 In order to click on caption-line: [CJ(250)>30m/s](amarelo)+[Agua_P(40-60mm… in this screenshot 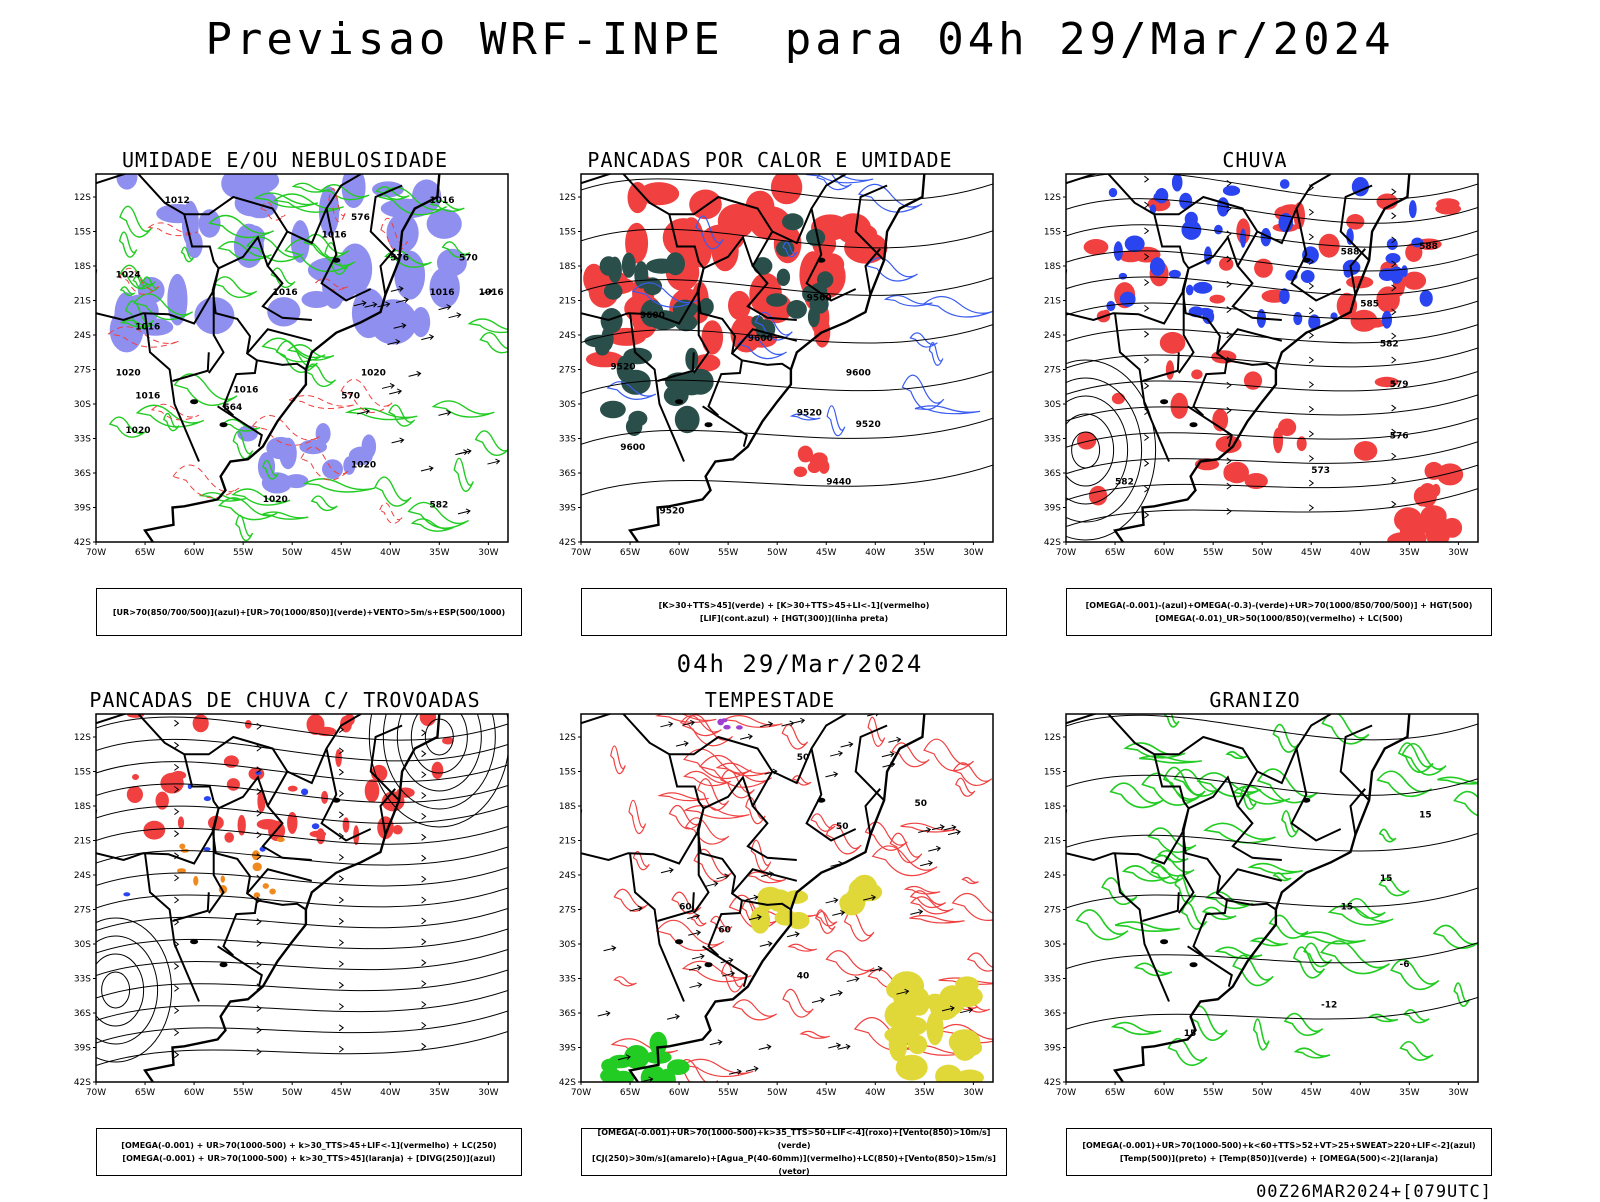, I will do `click(794, 1165)`.